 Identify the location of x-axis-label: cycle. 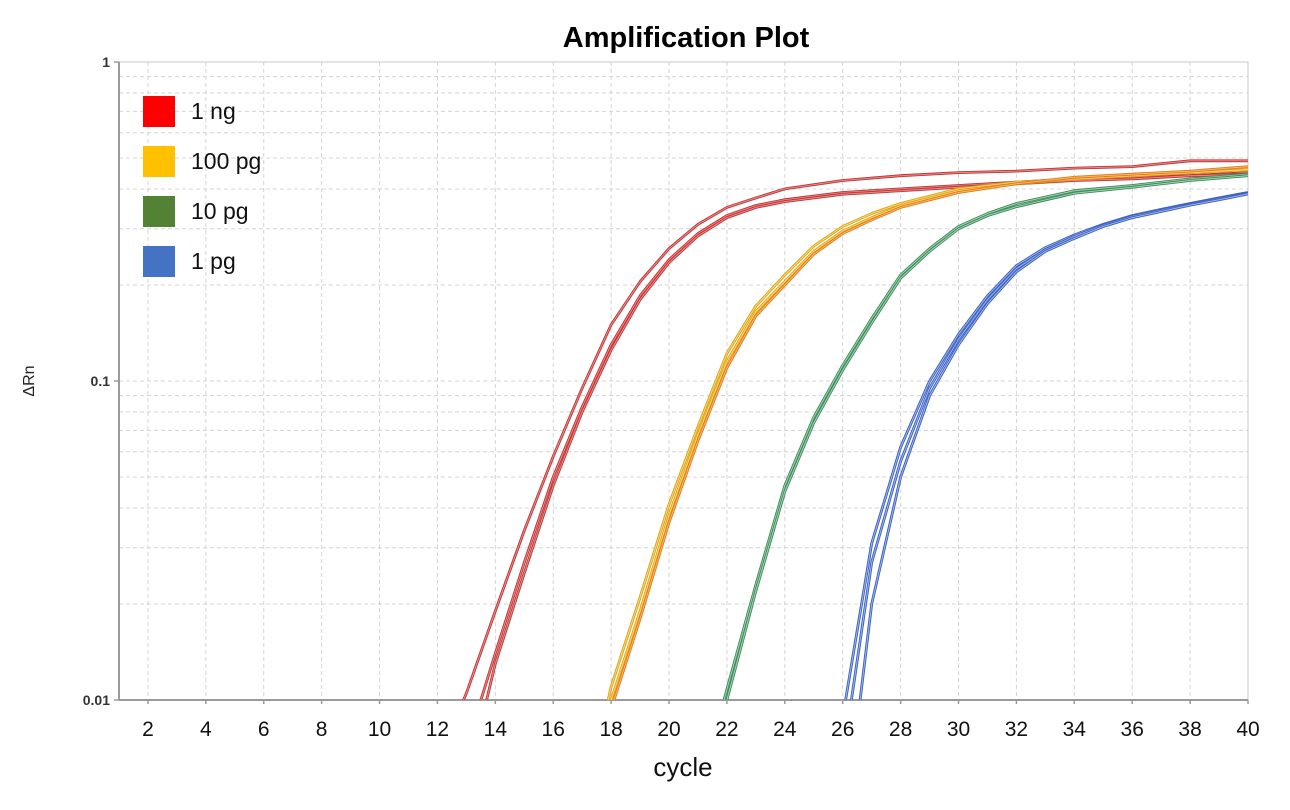
(683, 767).